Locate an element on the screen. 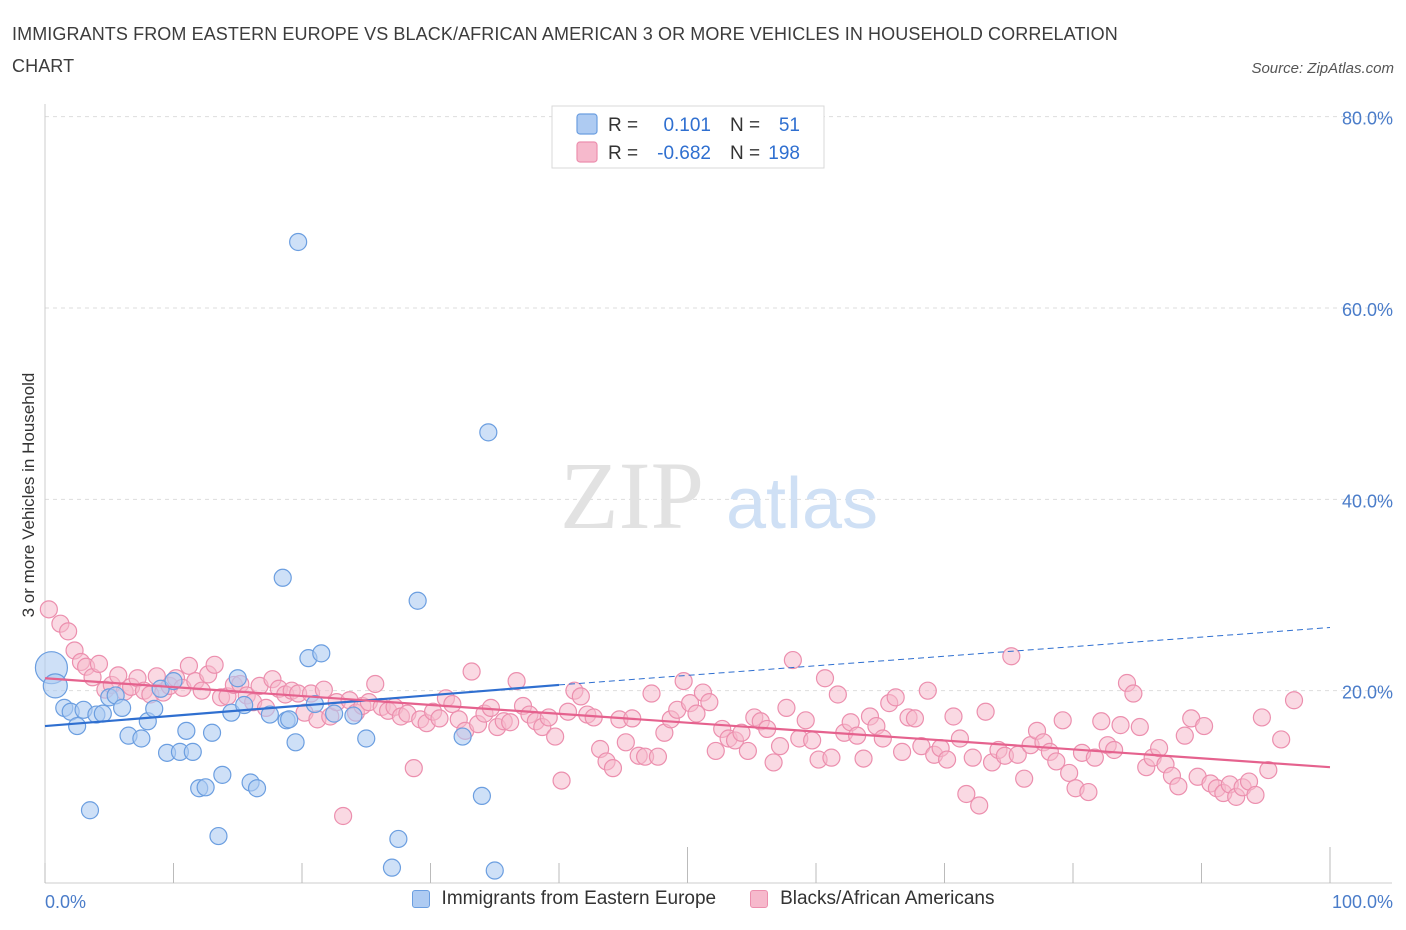 The width and height of the screenshot is (1406, 930). legend-r-value-1: 0.101 is located at coordinates (687, 125).